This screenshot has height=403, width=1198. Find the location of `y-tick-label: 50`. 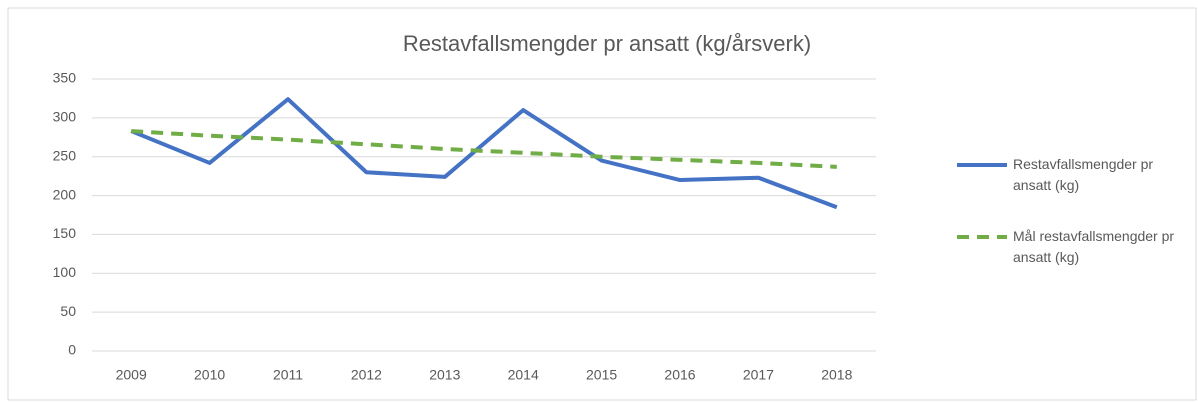

y-tick-label: 50 is located at coordinates (68, 311).